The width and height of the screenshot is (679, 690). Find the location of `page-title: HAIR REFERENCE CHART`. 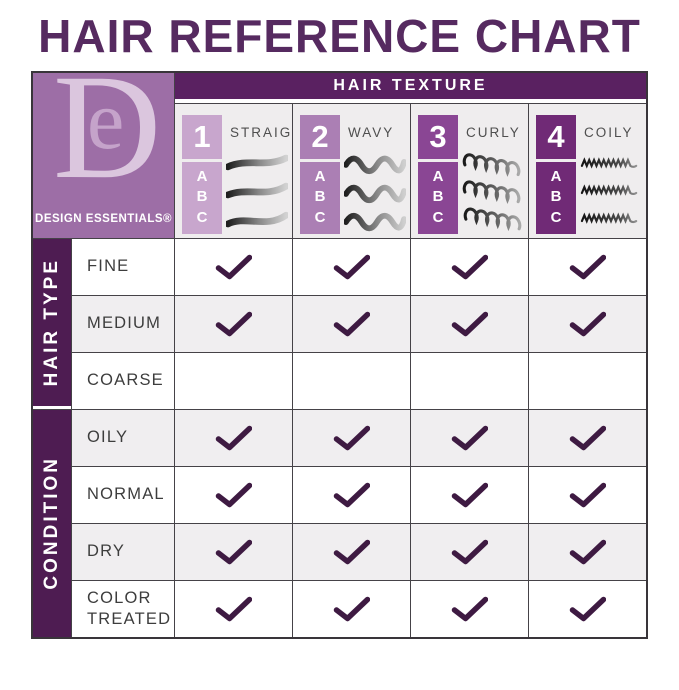

page-title: HAIR REFERENCE CHART is located at coordinates (339, 36).